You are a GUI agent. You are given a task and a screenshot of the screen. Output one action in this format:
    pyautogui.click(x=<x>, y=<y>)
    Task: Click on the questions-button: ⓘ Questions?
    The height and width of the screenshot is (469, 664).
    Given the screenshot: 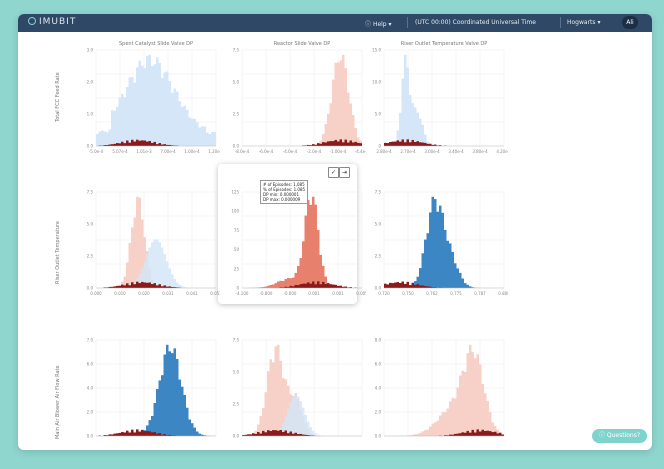 What is the action you would take?
    pyautogui.click(x=619, y=436)
    